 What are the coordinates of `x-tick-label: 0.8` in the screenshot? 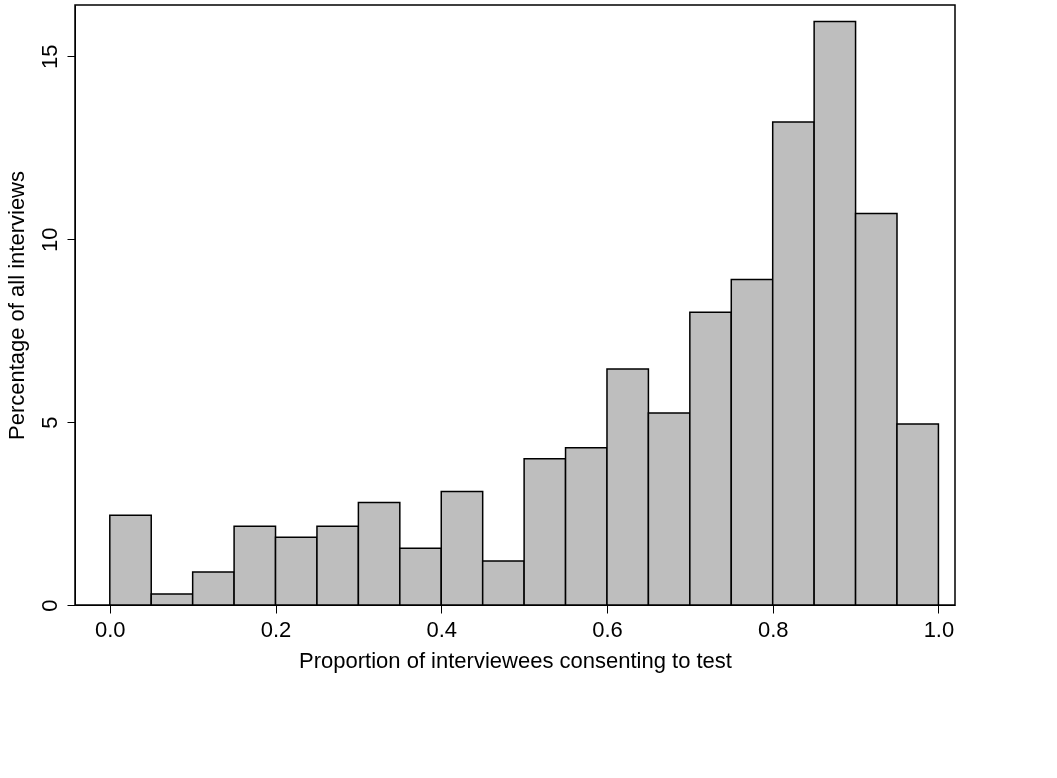 It's located at (773, 629).